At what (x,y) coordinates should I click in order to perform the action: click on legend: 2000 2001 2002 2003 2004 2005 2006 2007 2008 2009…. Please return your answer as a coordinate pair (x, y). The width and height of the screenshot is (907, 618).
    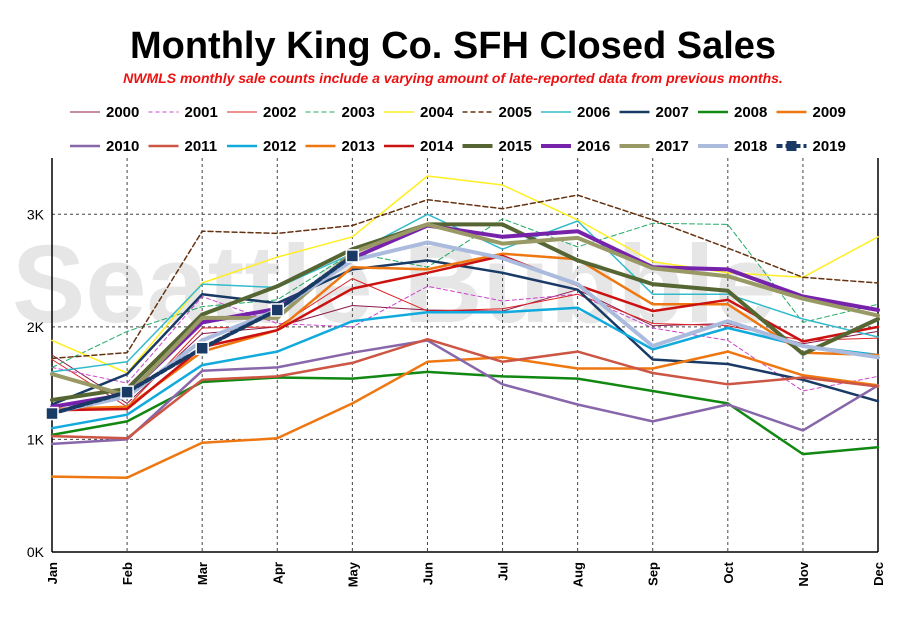
    Looking at the image, I should click on (458, 129).